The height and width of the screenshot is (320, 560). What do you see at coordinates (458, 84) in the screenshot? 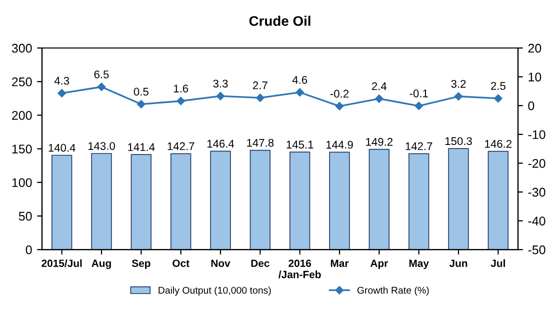
I see `data-label: 3.2` at bounding box center [458, 84].